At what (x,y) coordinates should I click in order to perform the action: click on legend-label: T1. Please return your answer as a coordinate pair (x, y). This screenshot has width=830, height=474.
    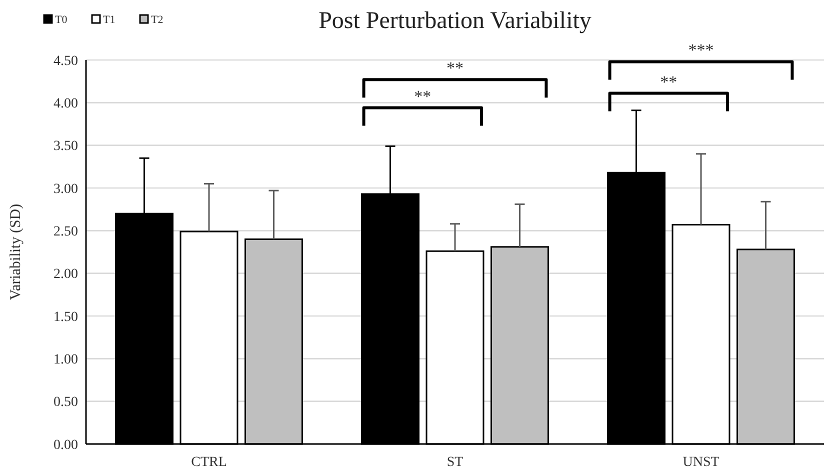
    Looking at the image, I should click on (109, 20).